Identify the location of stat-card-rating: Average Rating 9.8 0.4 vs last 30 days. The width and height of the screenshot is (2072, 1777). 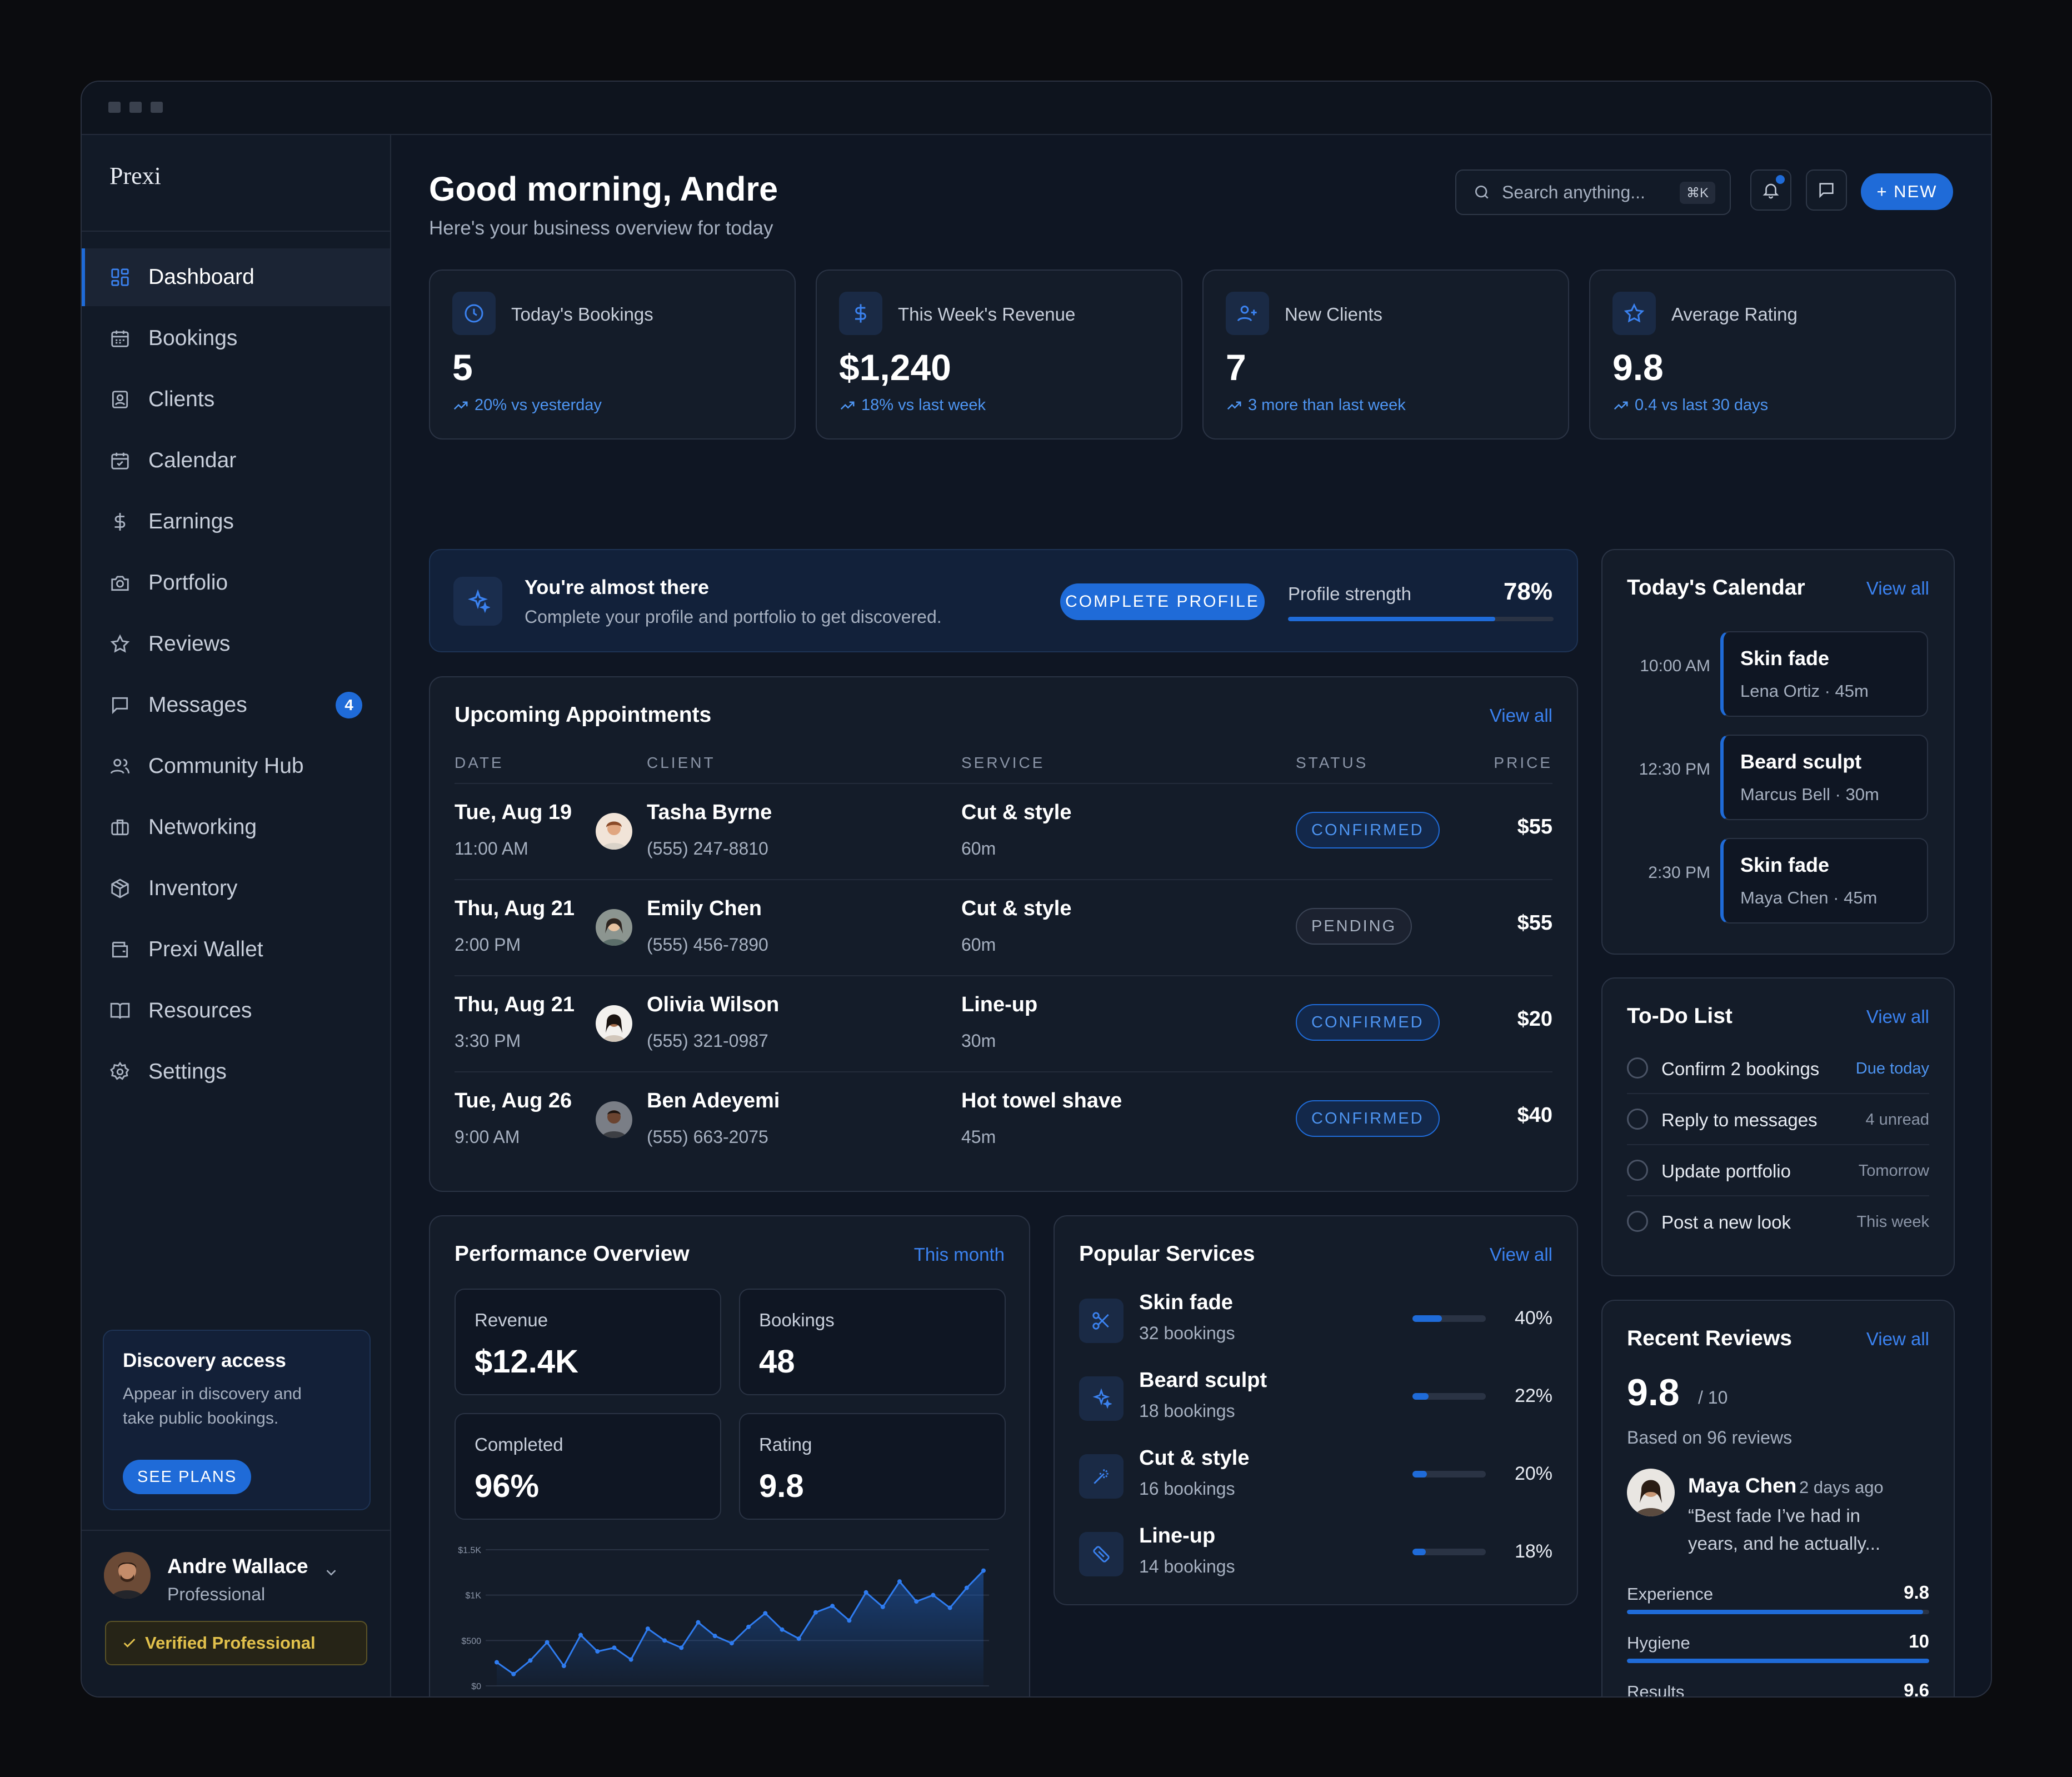
(1773, 354).